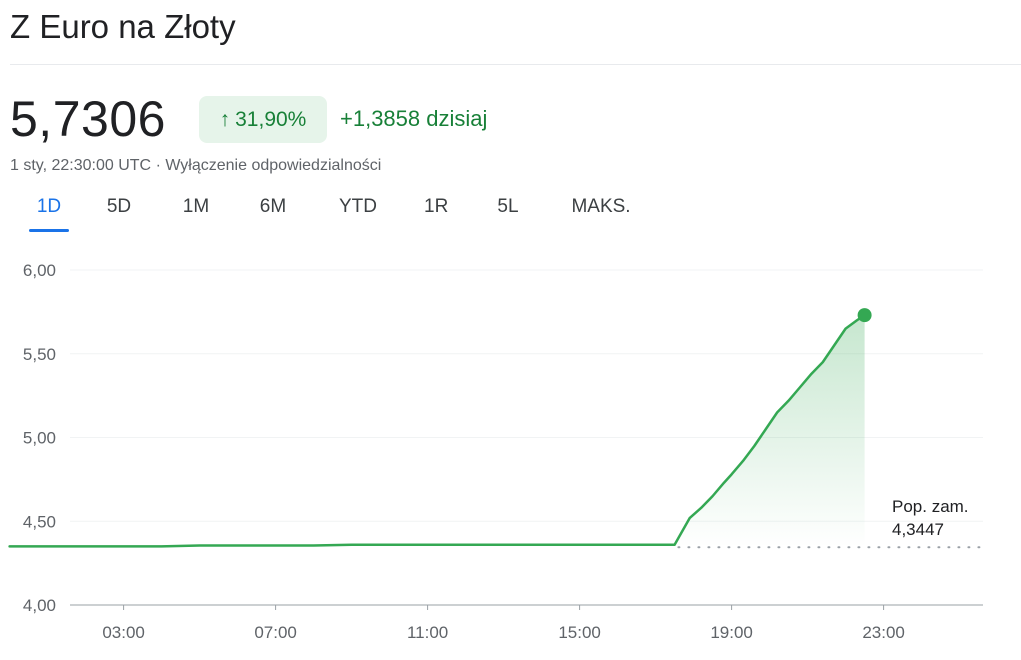 The width and height of the screenshot is (1021, 660). I want to click on tab-ytd: YTD, so click(358, 206).